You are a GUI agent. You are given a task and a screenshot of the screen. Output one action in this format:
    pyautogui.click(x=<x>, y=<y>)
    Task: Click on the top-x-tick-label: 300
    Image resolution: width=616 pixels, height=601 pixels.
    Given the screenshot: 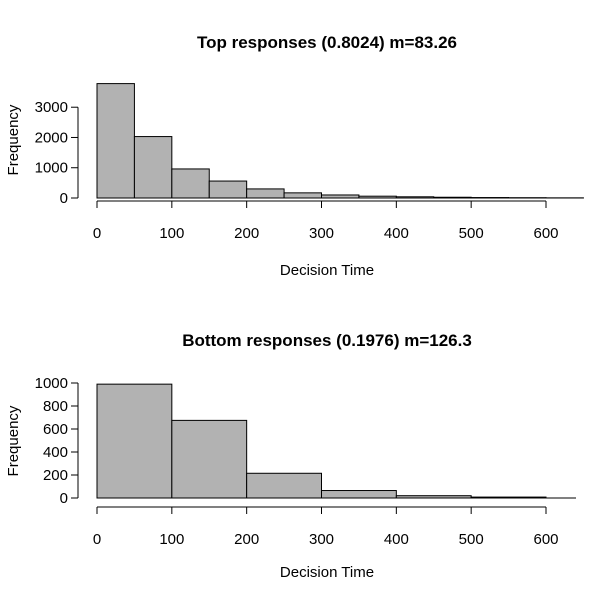 What is the action you would take?
    pyautogui.click(x=321, y=233)
    